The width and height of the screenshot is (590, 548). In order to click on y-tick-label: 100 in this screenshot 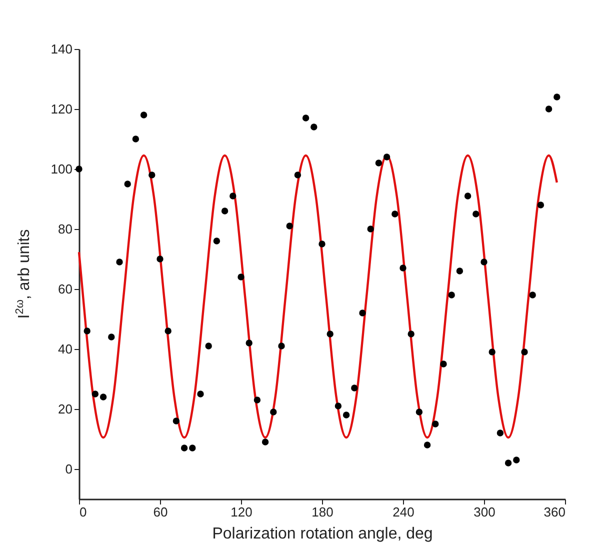, I will do `click(61, 169)`.